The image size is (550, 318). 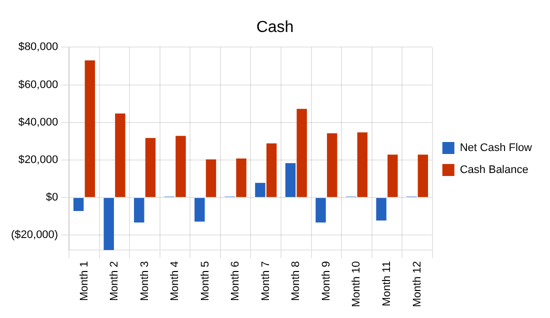 What do you see at coordinates (84, 281) in the screenshot?
I see `x-tick-label: Month 1` at bounding box center [84, 281].